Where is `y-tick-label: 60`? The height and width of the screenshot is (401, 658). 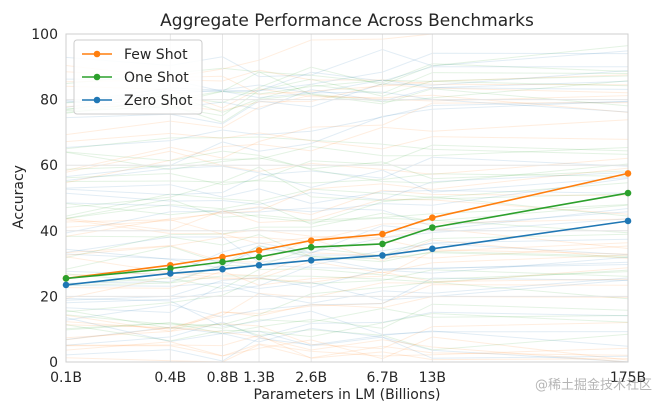
y-tick-label: 60 is located at coordinates (49, 166).